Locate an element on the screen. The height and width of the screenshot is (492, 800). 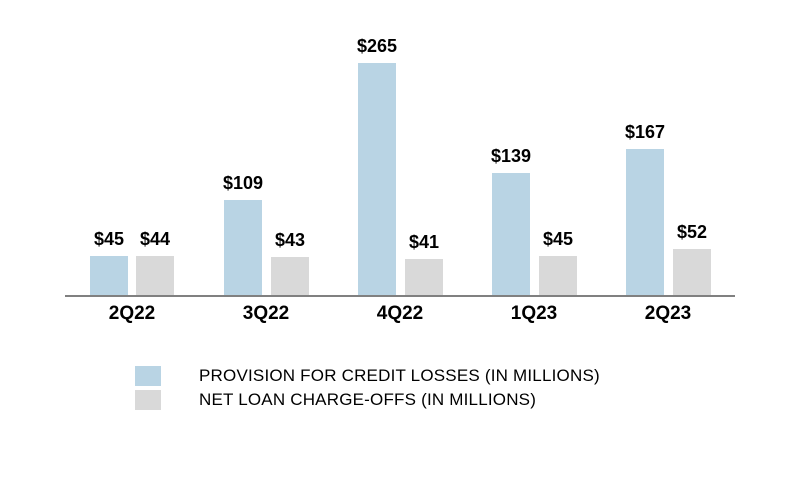
legend-swatch-provision is located at coordinates (148, 376).